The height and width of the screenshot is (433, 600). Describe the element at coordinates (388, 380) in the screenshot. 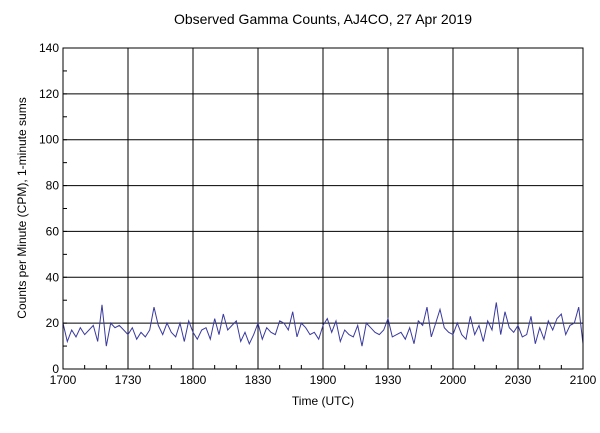

I see `x-tick-label: 1930` at that location.